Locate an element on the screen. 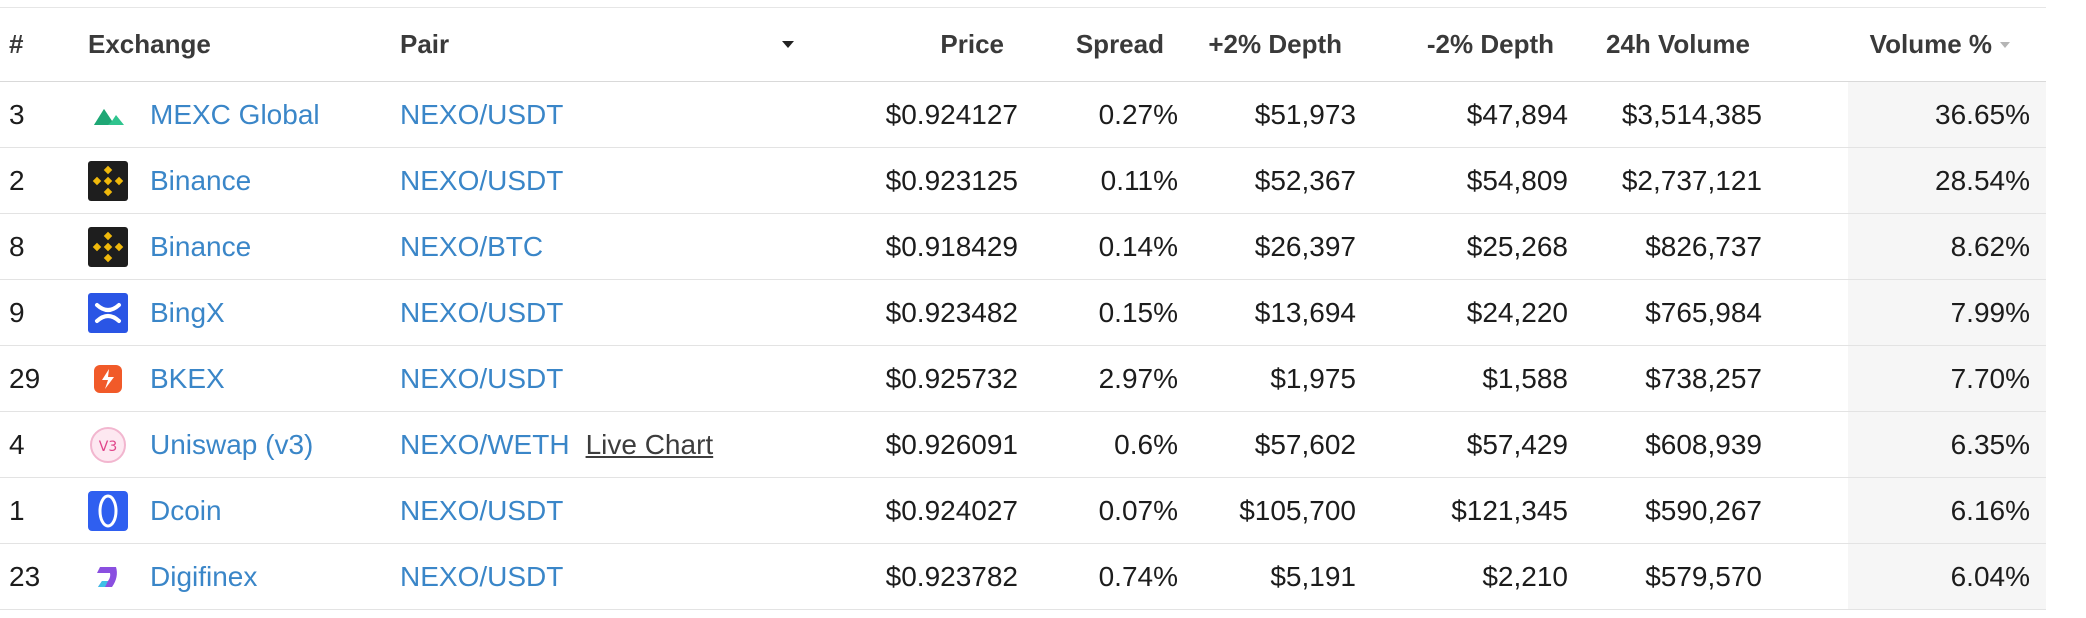 This screenshot has height=618, width=2086. volume-percent-cell: 6.35% is located at coordinates (1947, 444).